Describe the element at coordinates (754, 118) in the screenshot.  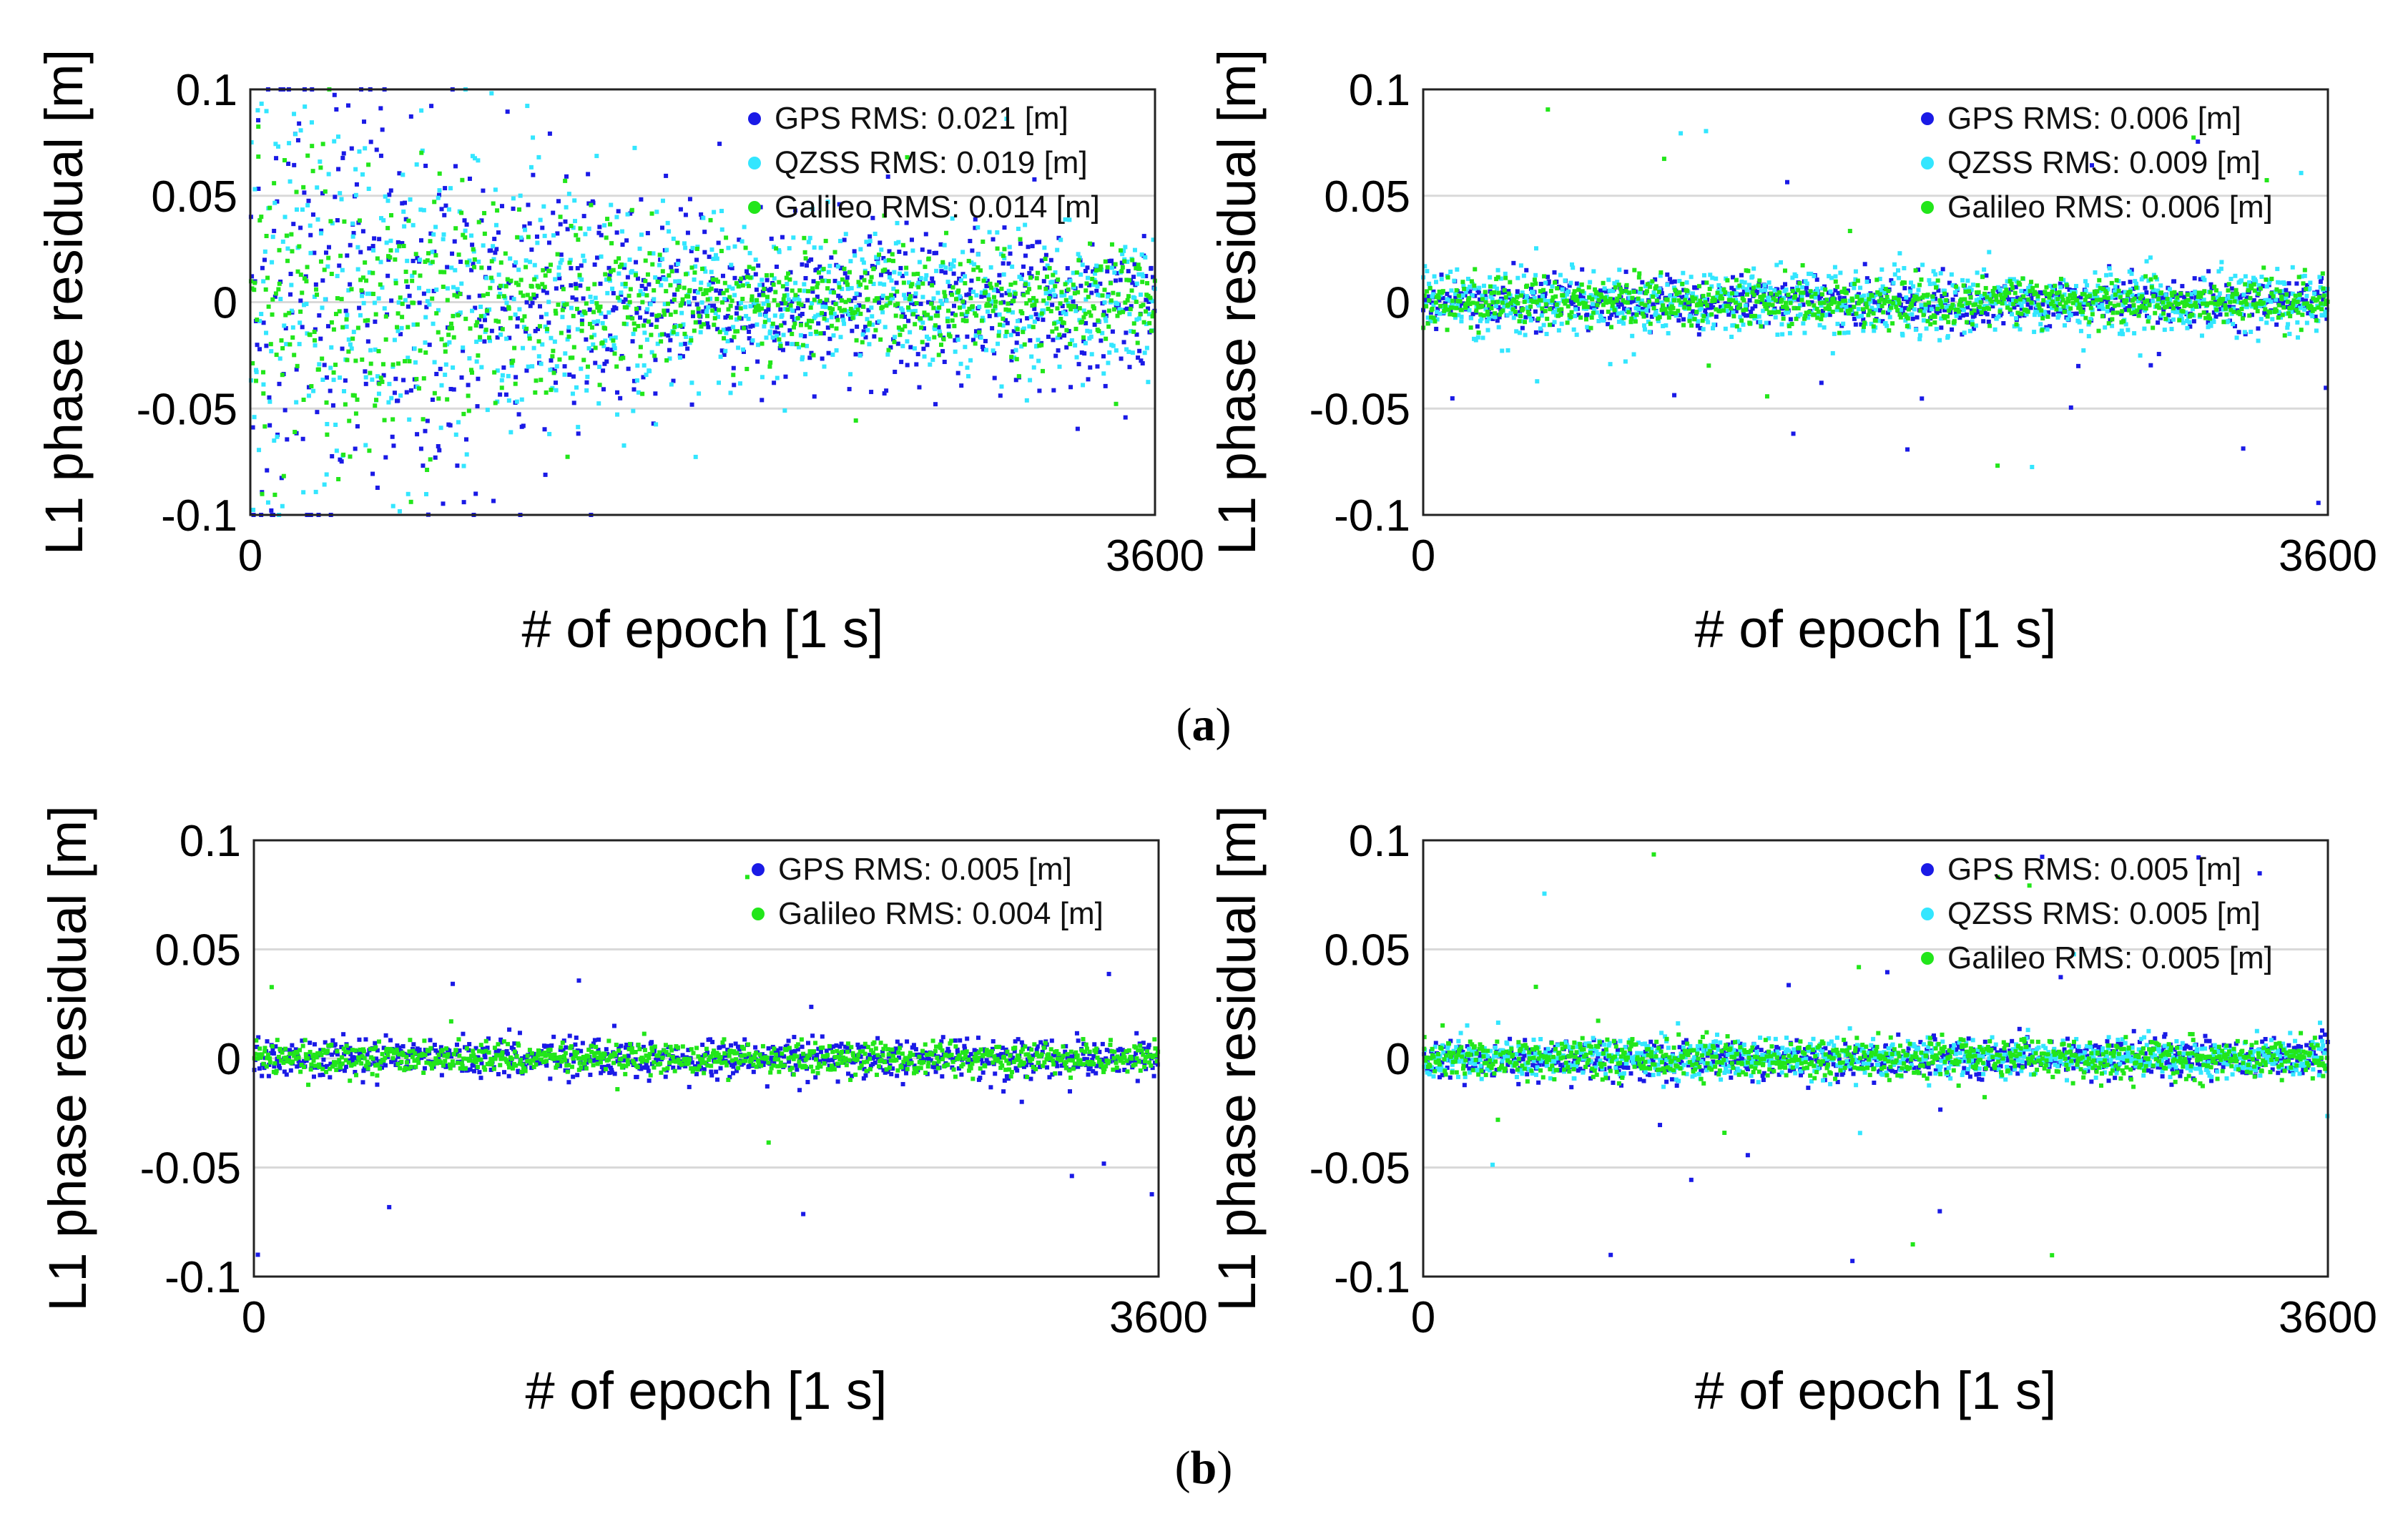
I see `legend-marker-gps` at that location.